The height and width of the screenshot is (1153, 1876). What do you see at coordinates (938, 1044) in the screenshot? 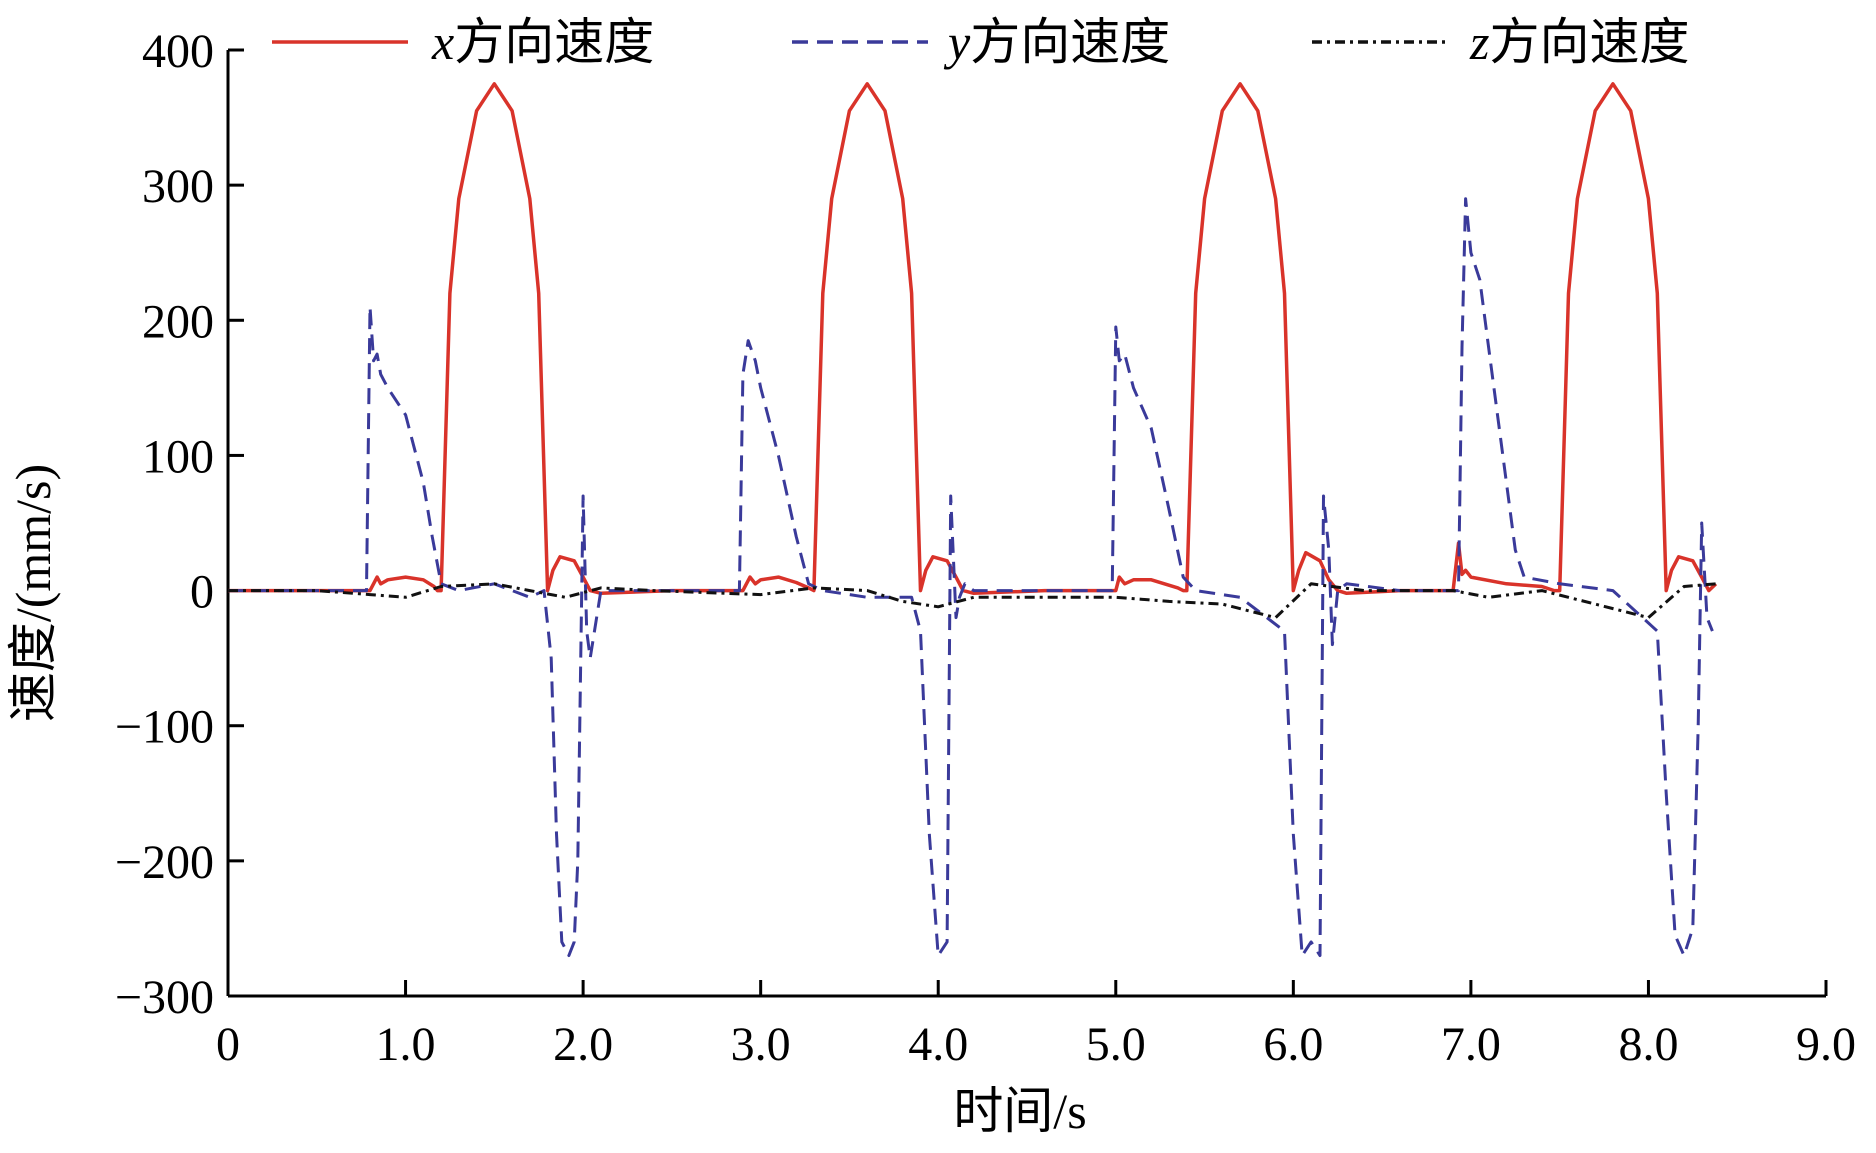
I see `x-tick-label: 4.0` at bounding box center [938, 1044].